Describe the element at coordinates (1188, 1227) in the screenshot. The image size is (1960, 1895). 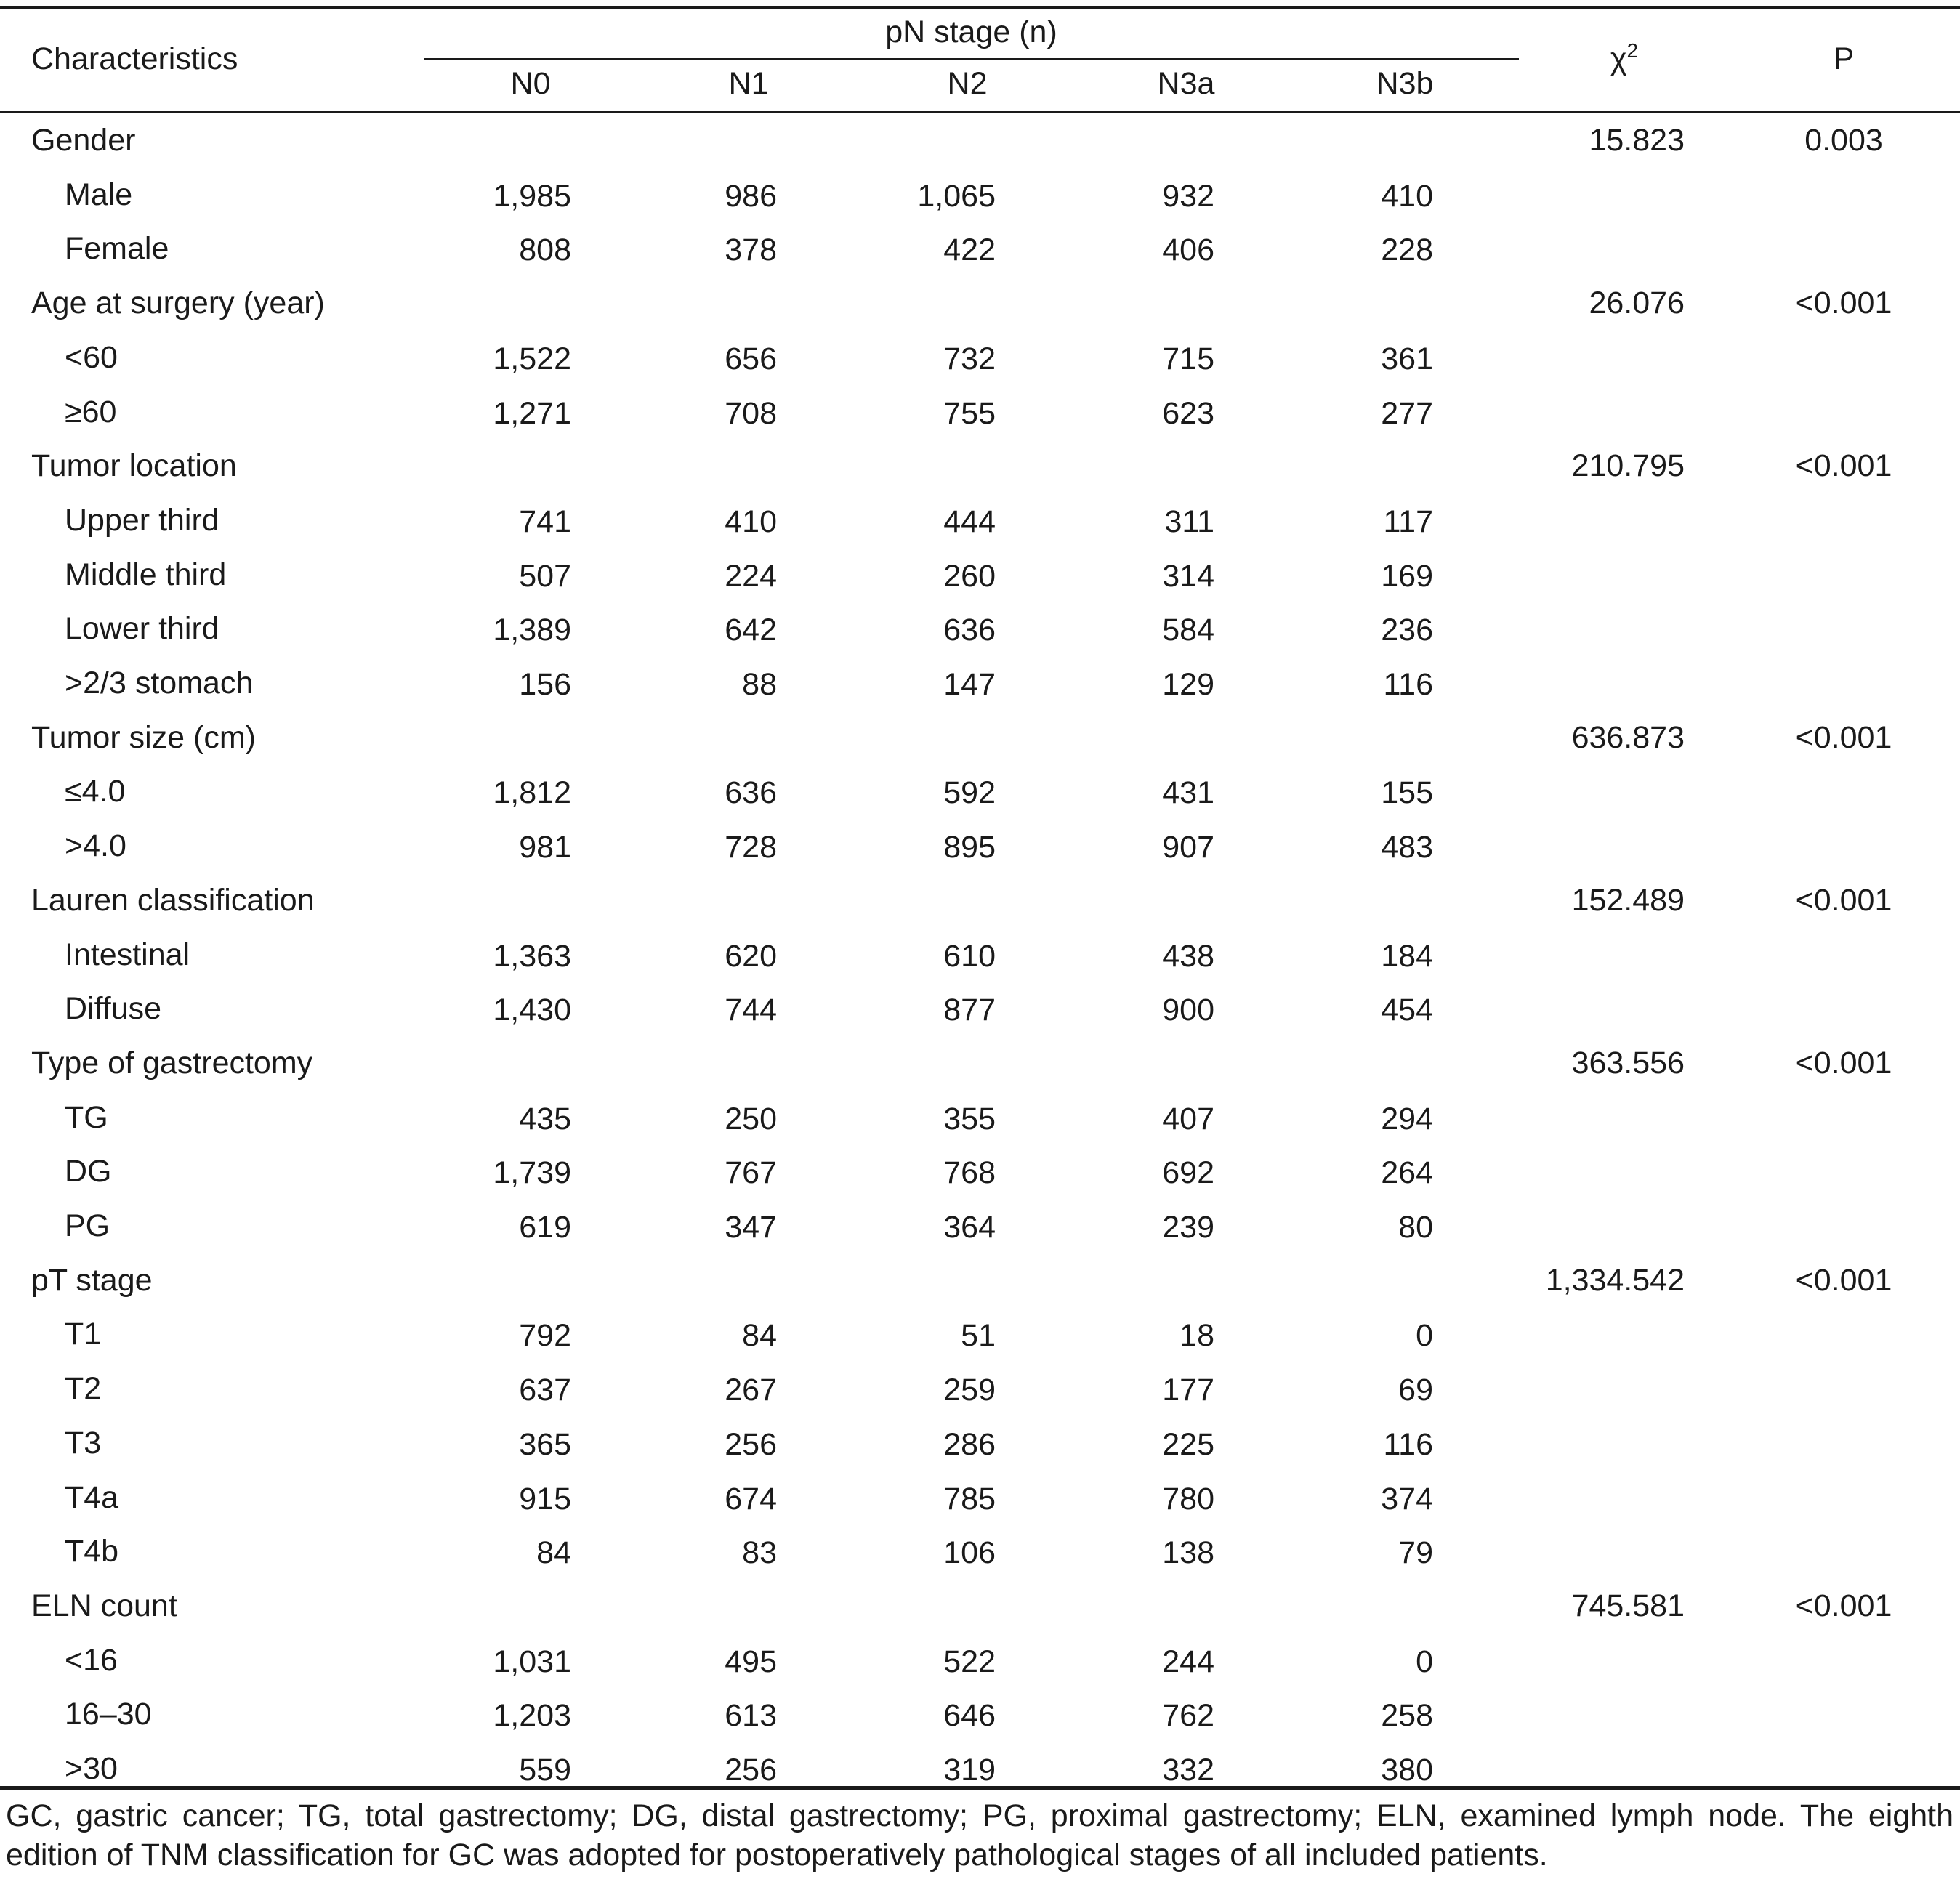
I see `cell-n3a: 239` at that location.